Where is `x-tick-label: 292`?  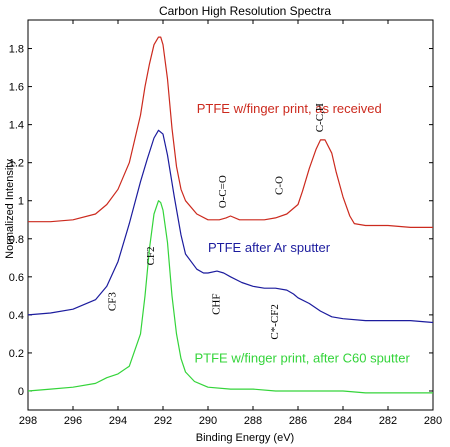 x-tick-label: 292 is located at coordinates (163, 421).